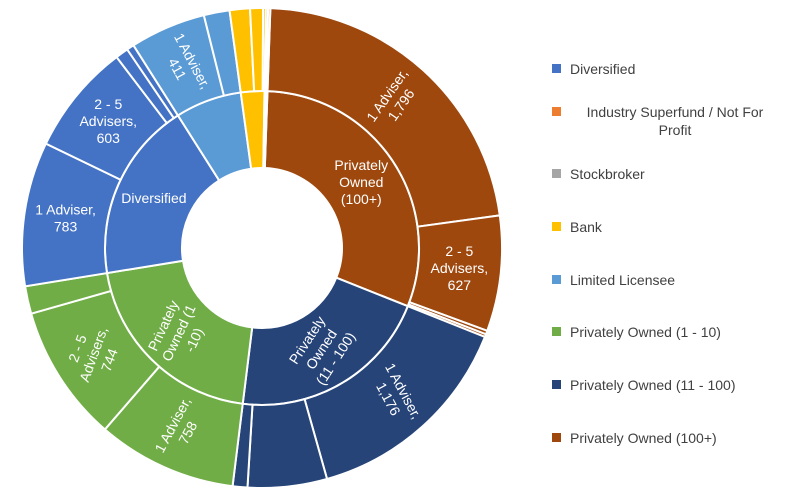  Describe the element at coordinates (603, 69) in the screenshot. I see `legend-label: Diversified` at that location.